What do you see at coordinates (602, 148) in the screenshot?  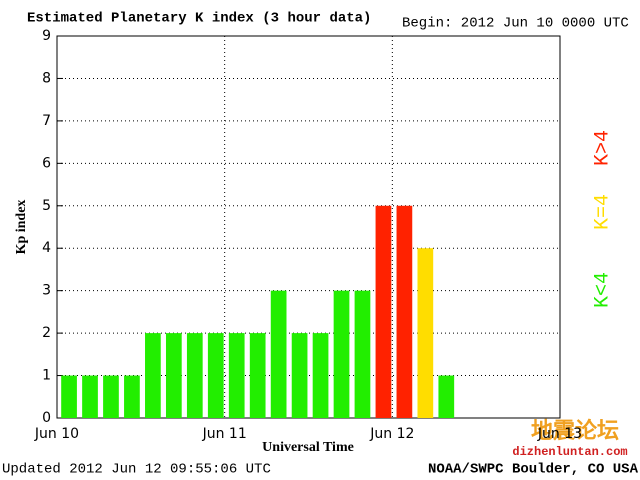 I see `legend-label: K>4` at bounding box center [602, 148].